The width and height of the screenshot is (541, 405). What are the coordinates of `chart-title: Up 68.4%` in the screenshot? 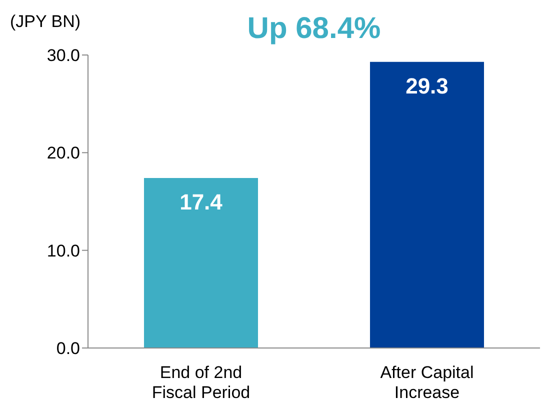 It's located at (314, 29).